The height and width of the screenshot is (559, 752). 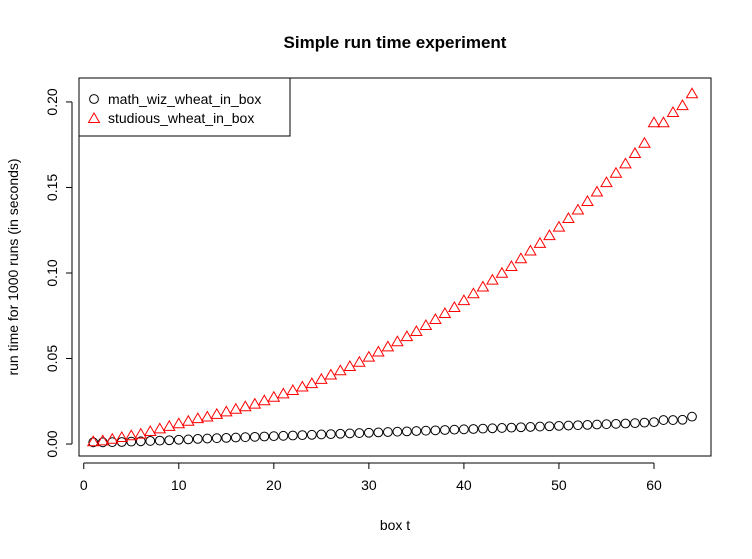 What do you see at coordinates (52, 358) in the screenshot?
I see `y-tick-label: 0.05` at bounding box center [52, 358].